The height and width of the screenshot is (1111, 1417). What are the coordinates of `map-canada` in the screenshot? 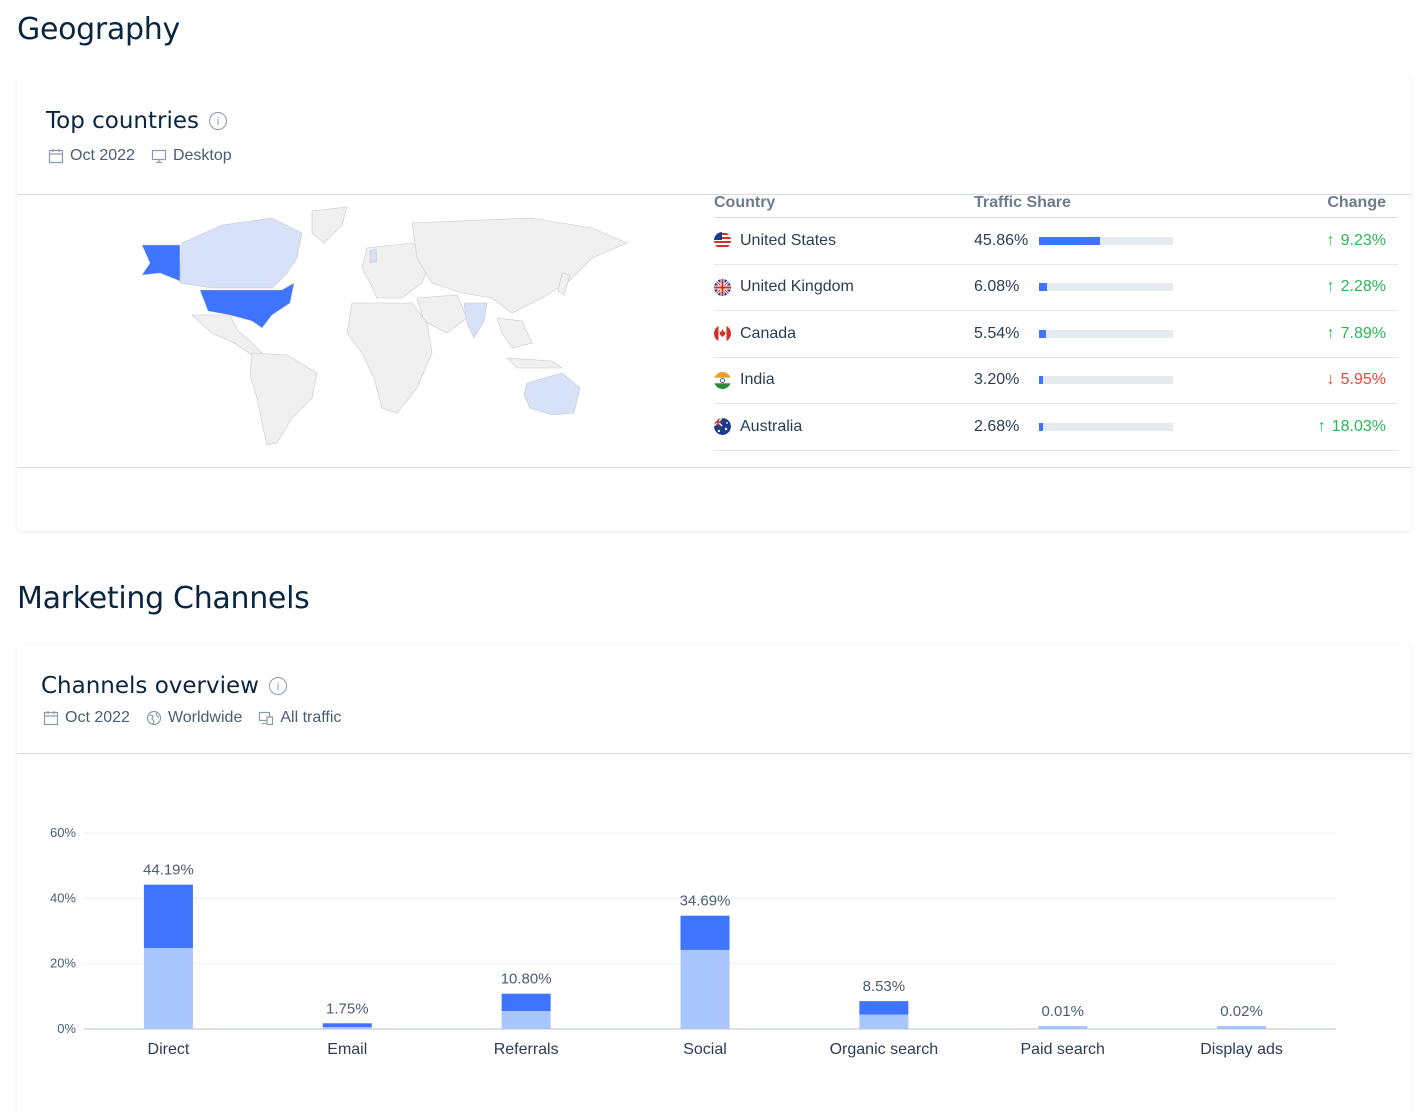 It's located at (241, 253).